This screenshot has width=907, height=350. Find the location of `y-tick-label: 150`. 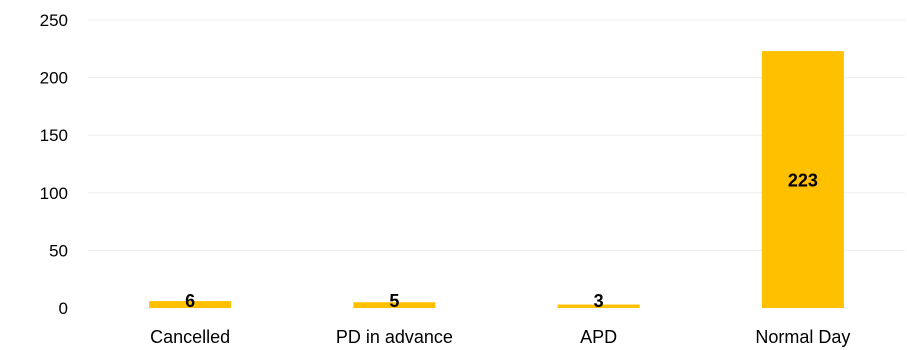

y-tick-label: 150 is located at coordinates (54, 135).